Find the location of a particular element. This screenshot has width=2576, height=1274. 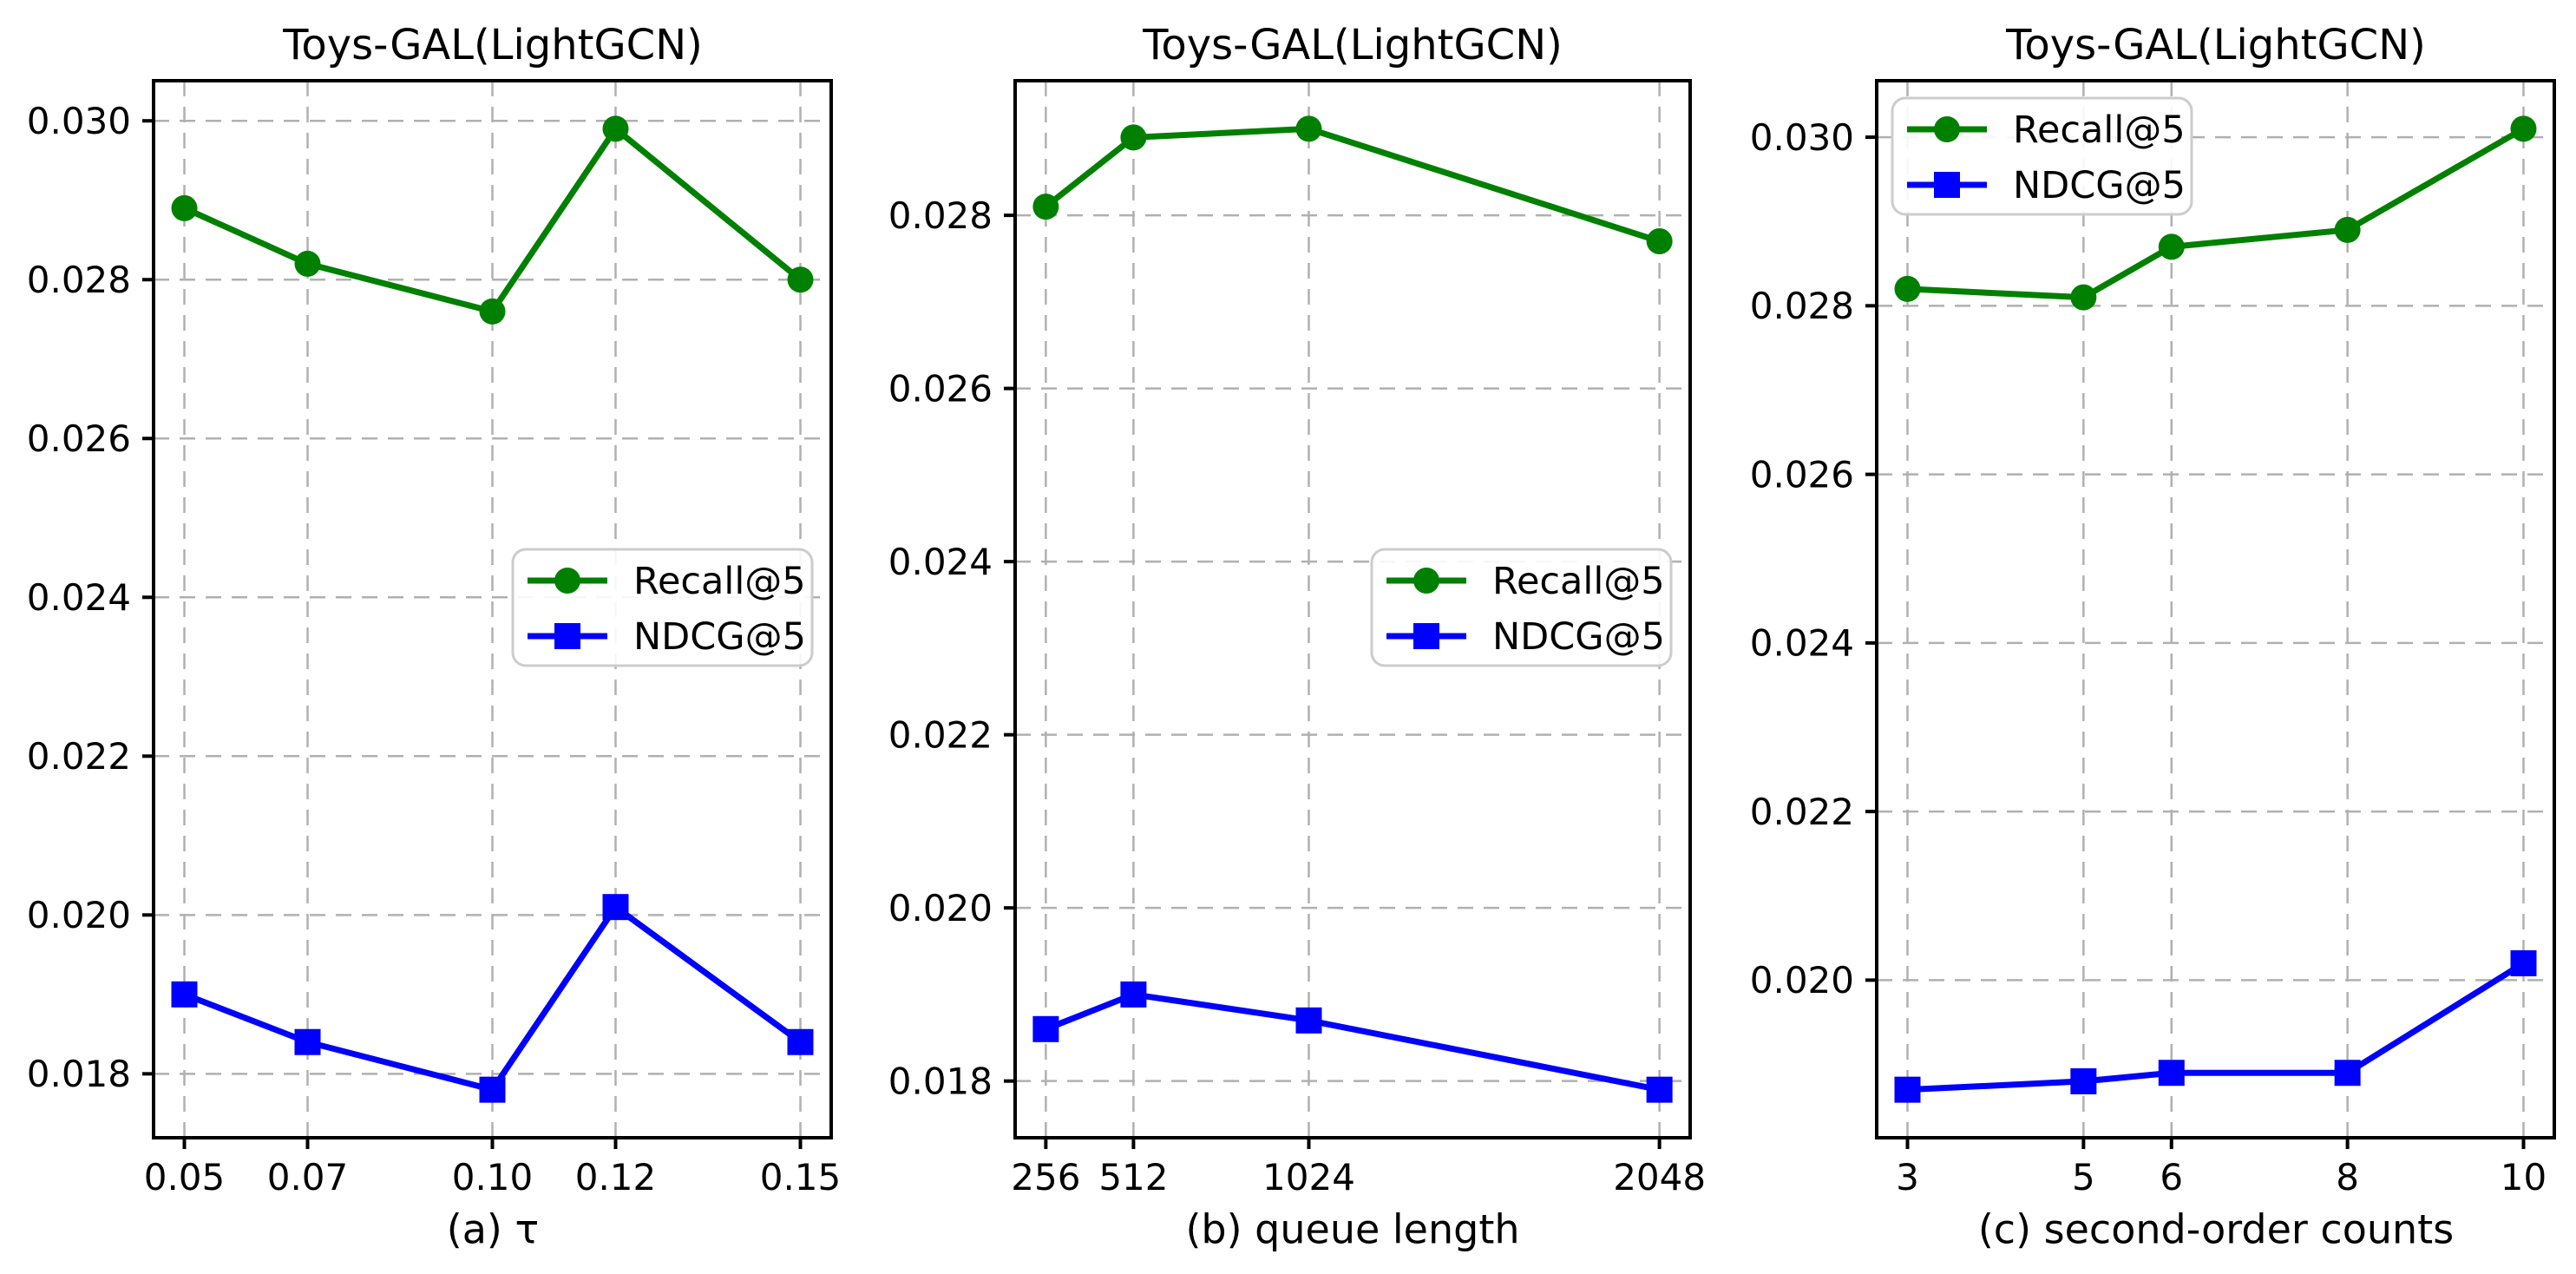

x-tick-label: 8 is located at coordinates (2347, 1177).